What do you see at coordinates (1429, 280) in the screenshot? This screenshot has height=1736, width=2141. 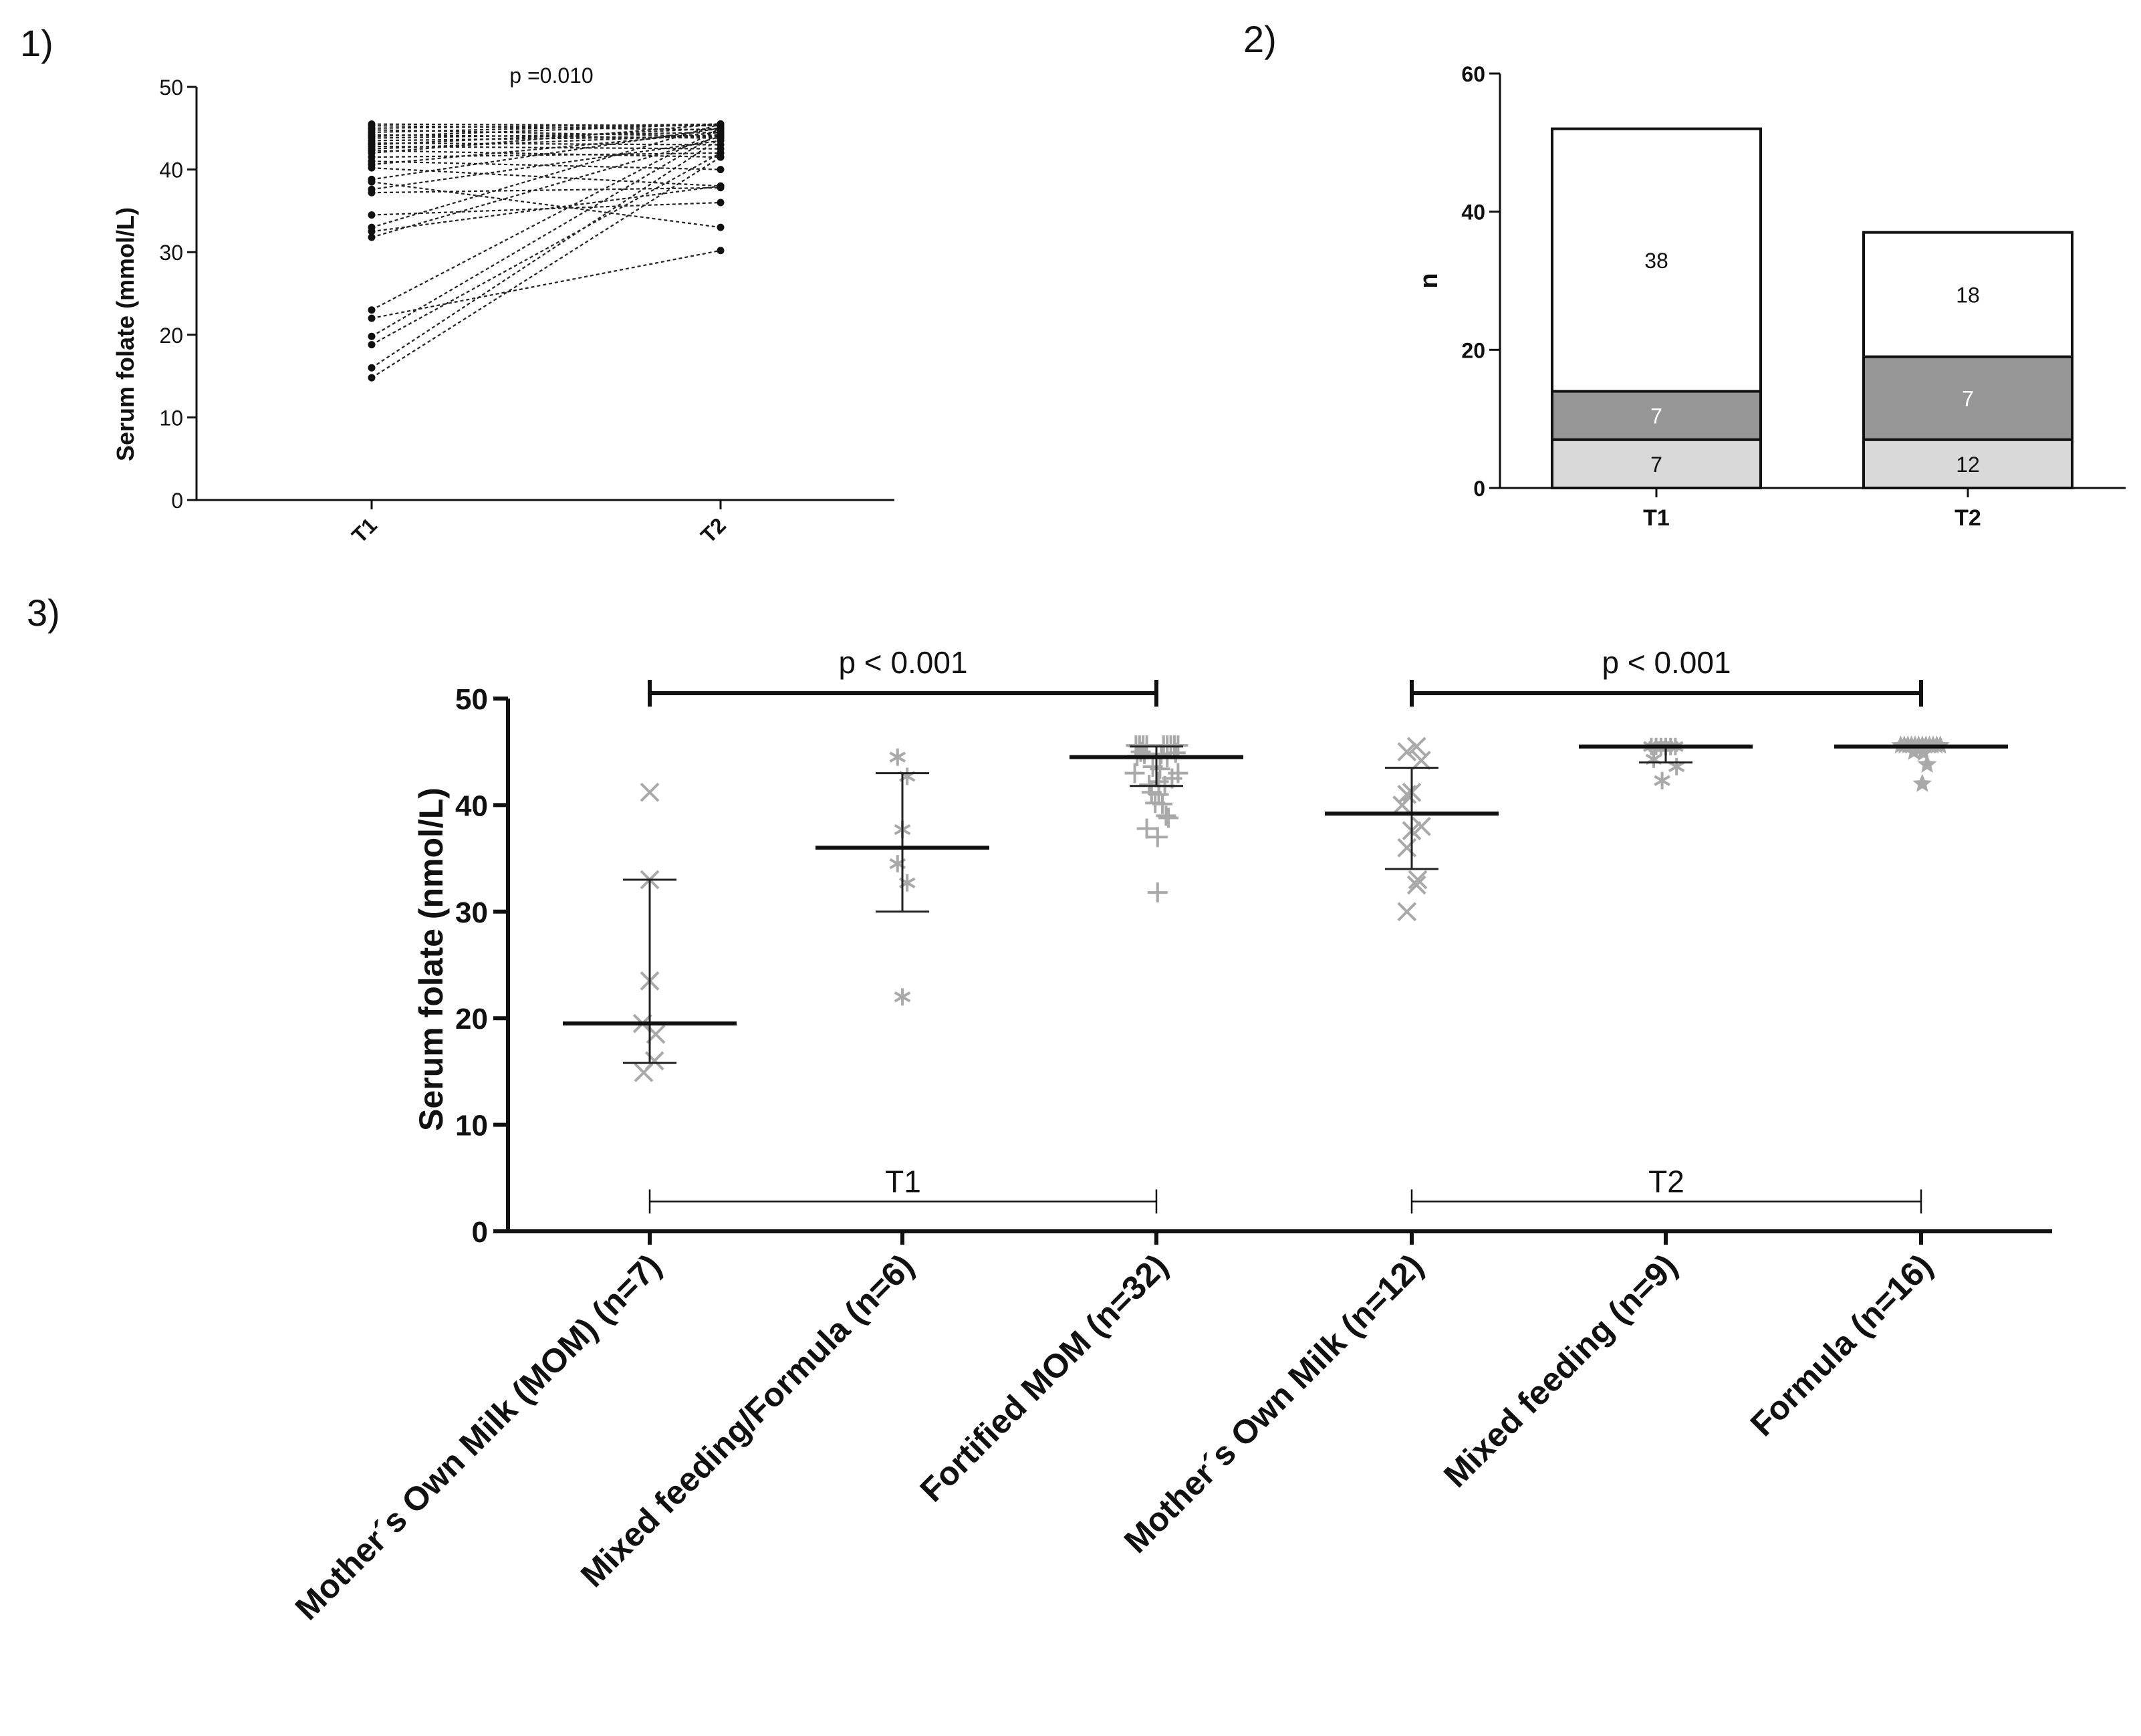 I see `panel2-y-axis-label: n` at bounding box center [1429, 280].